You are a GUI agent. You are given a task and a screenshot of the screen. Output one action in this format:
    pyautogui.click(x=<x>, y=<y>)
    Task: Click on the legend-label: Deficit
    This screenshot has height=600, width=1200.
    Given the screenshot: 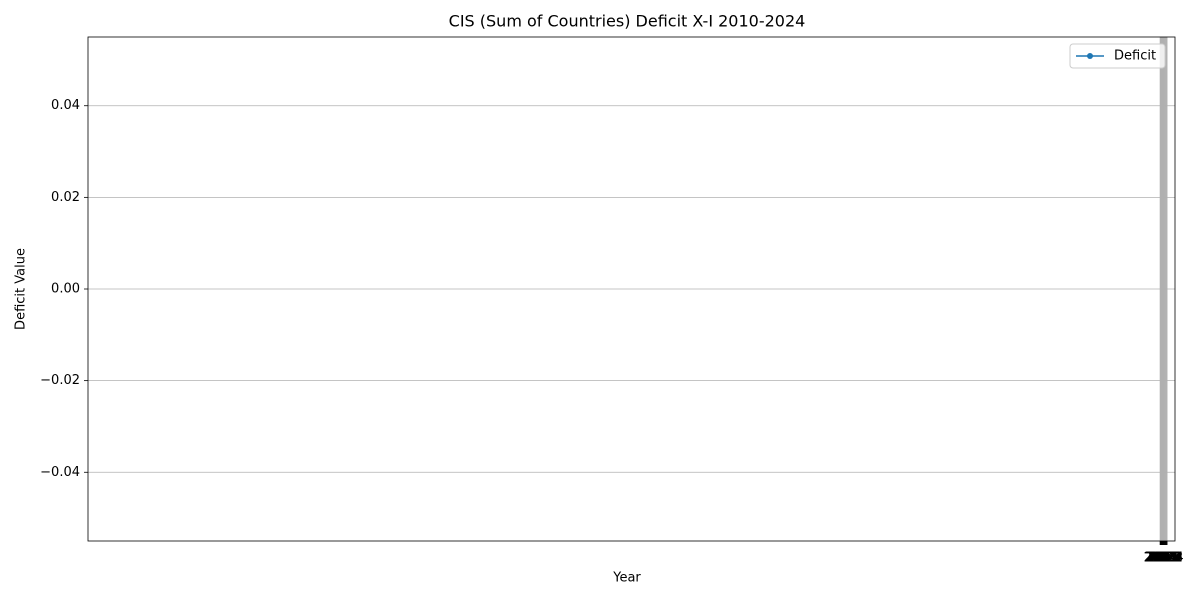 What is the action you would take?
    pyautogui.click(x=1135, y=56)
    